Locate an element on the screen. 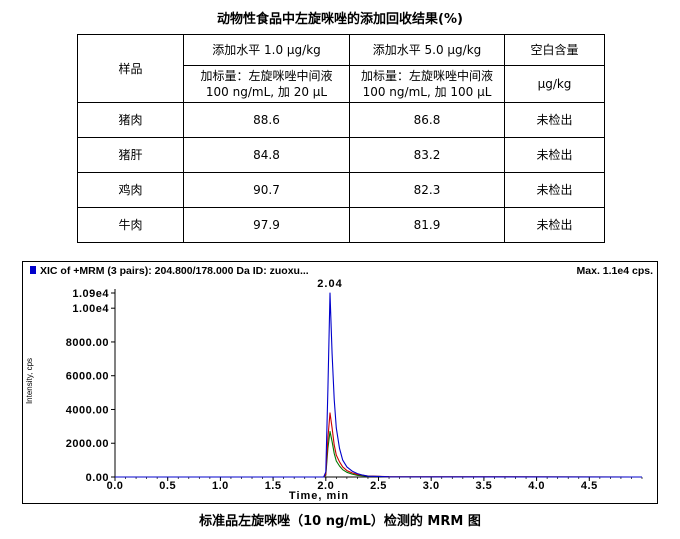  row-level1: 84.8 is located at coordinates (266, 155).